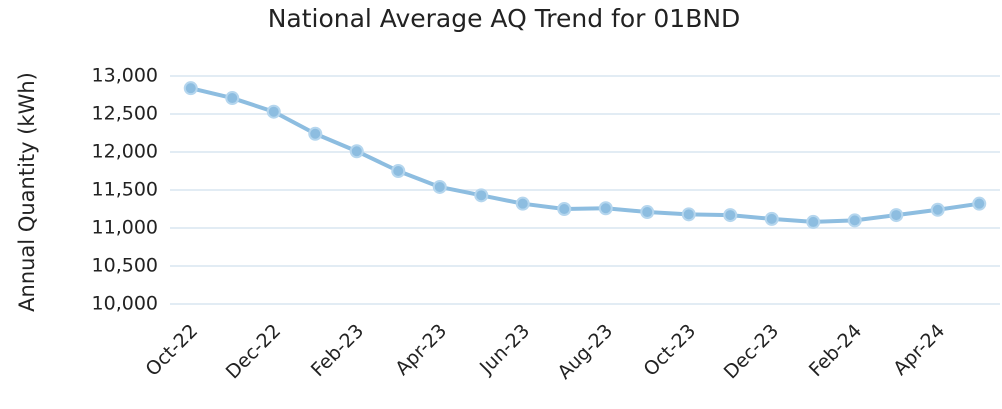 The width and height of the screenshot is (1002, 409). I want to click on x-tick-label: Jun-23, so click(504, 349).